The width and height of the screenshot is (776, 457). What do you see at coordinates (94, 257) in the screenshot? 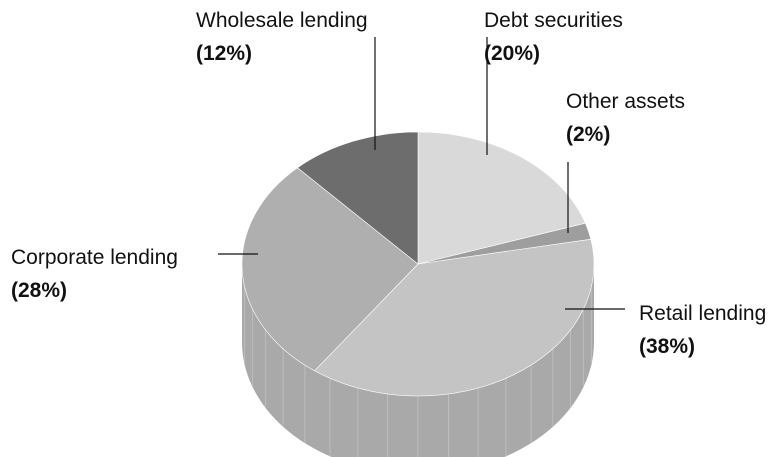
I see `label-corporate-lending-name: Corporate lending` at bounding box center [94, 257].